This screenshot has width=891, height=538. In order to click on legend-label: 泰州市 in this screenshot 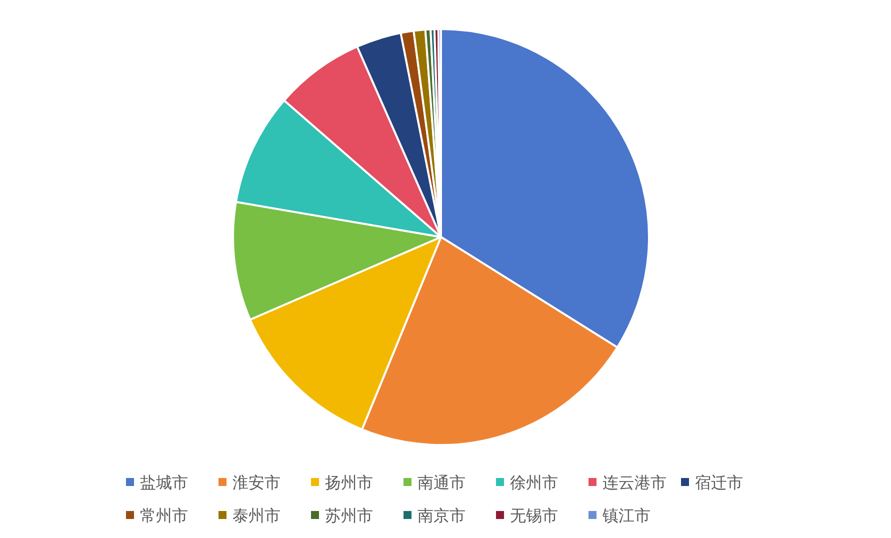, I will do `click(256, 516)`.